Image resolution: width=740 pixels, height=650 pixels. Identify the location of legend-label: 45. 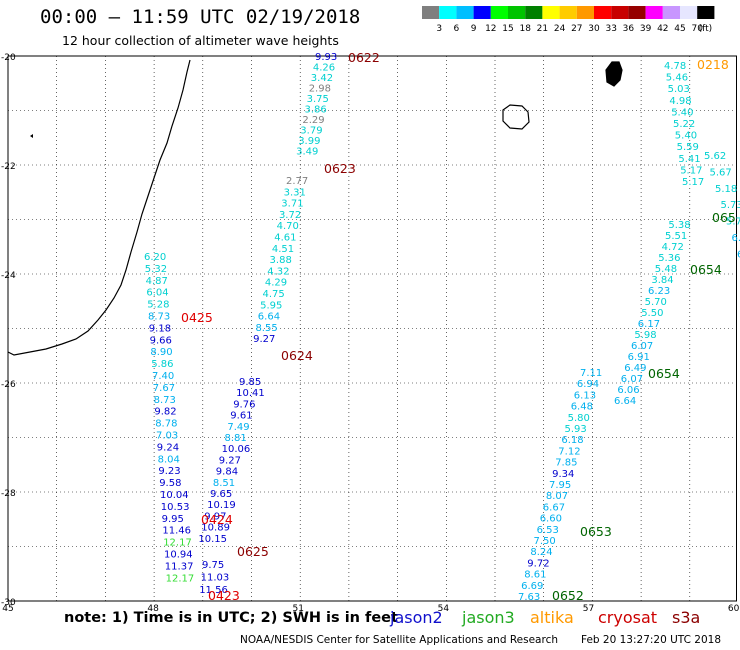
(679, 29).